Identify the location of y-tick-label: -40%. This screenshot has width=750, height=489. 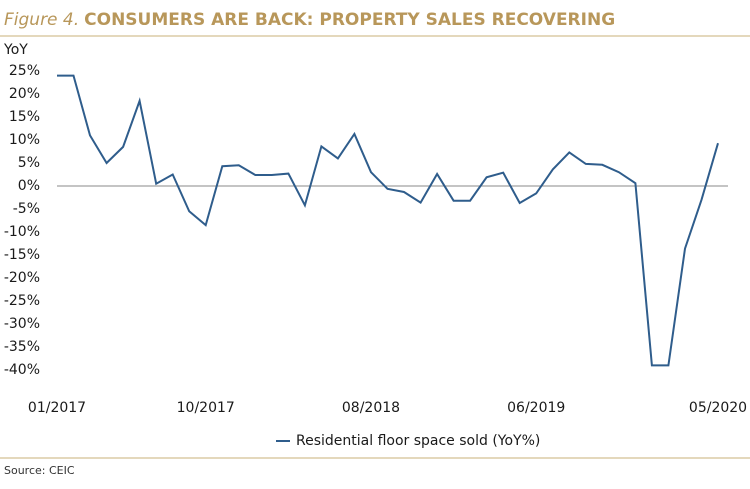
(22, 370).